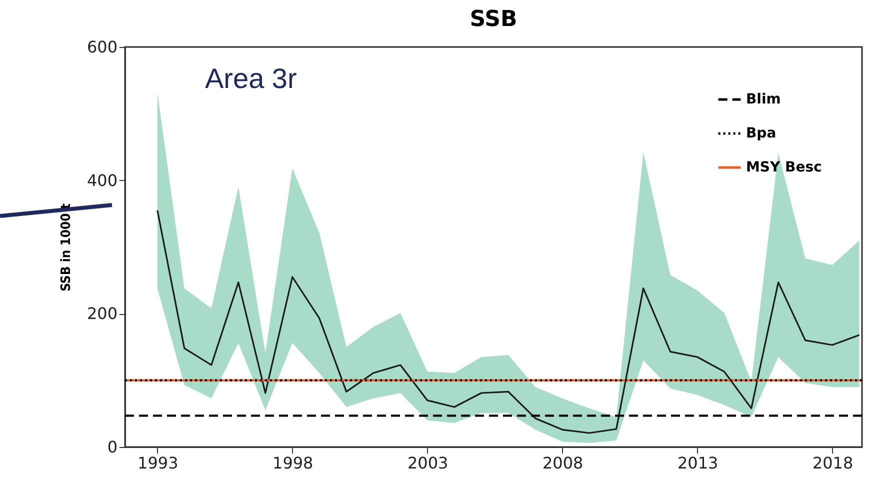  I want to click on x-tick-label: 1993, so click(158, 463).